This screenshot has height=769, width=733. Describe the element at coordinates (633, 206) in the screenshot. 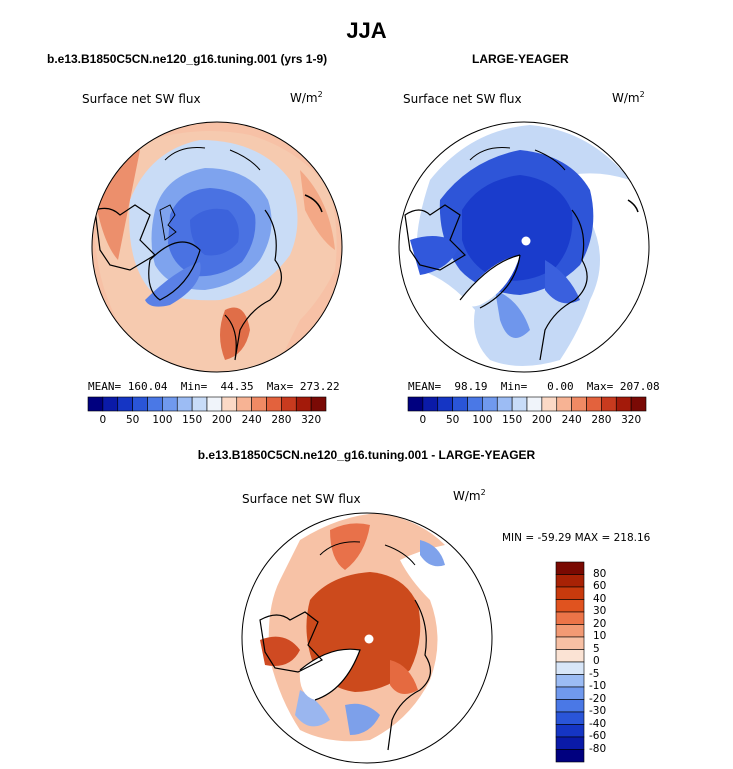

I see `panel-2-coastline-alaska` at that location.